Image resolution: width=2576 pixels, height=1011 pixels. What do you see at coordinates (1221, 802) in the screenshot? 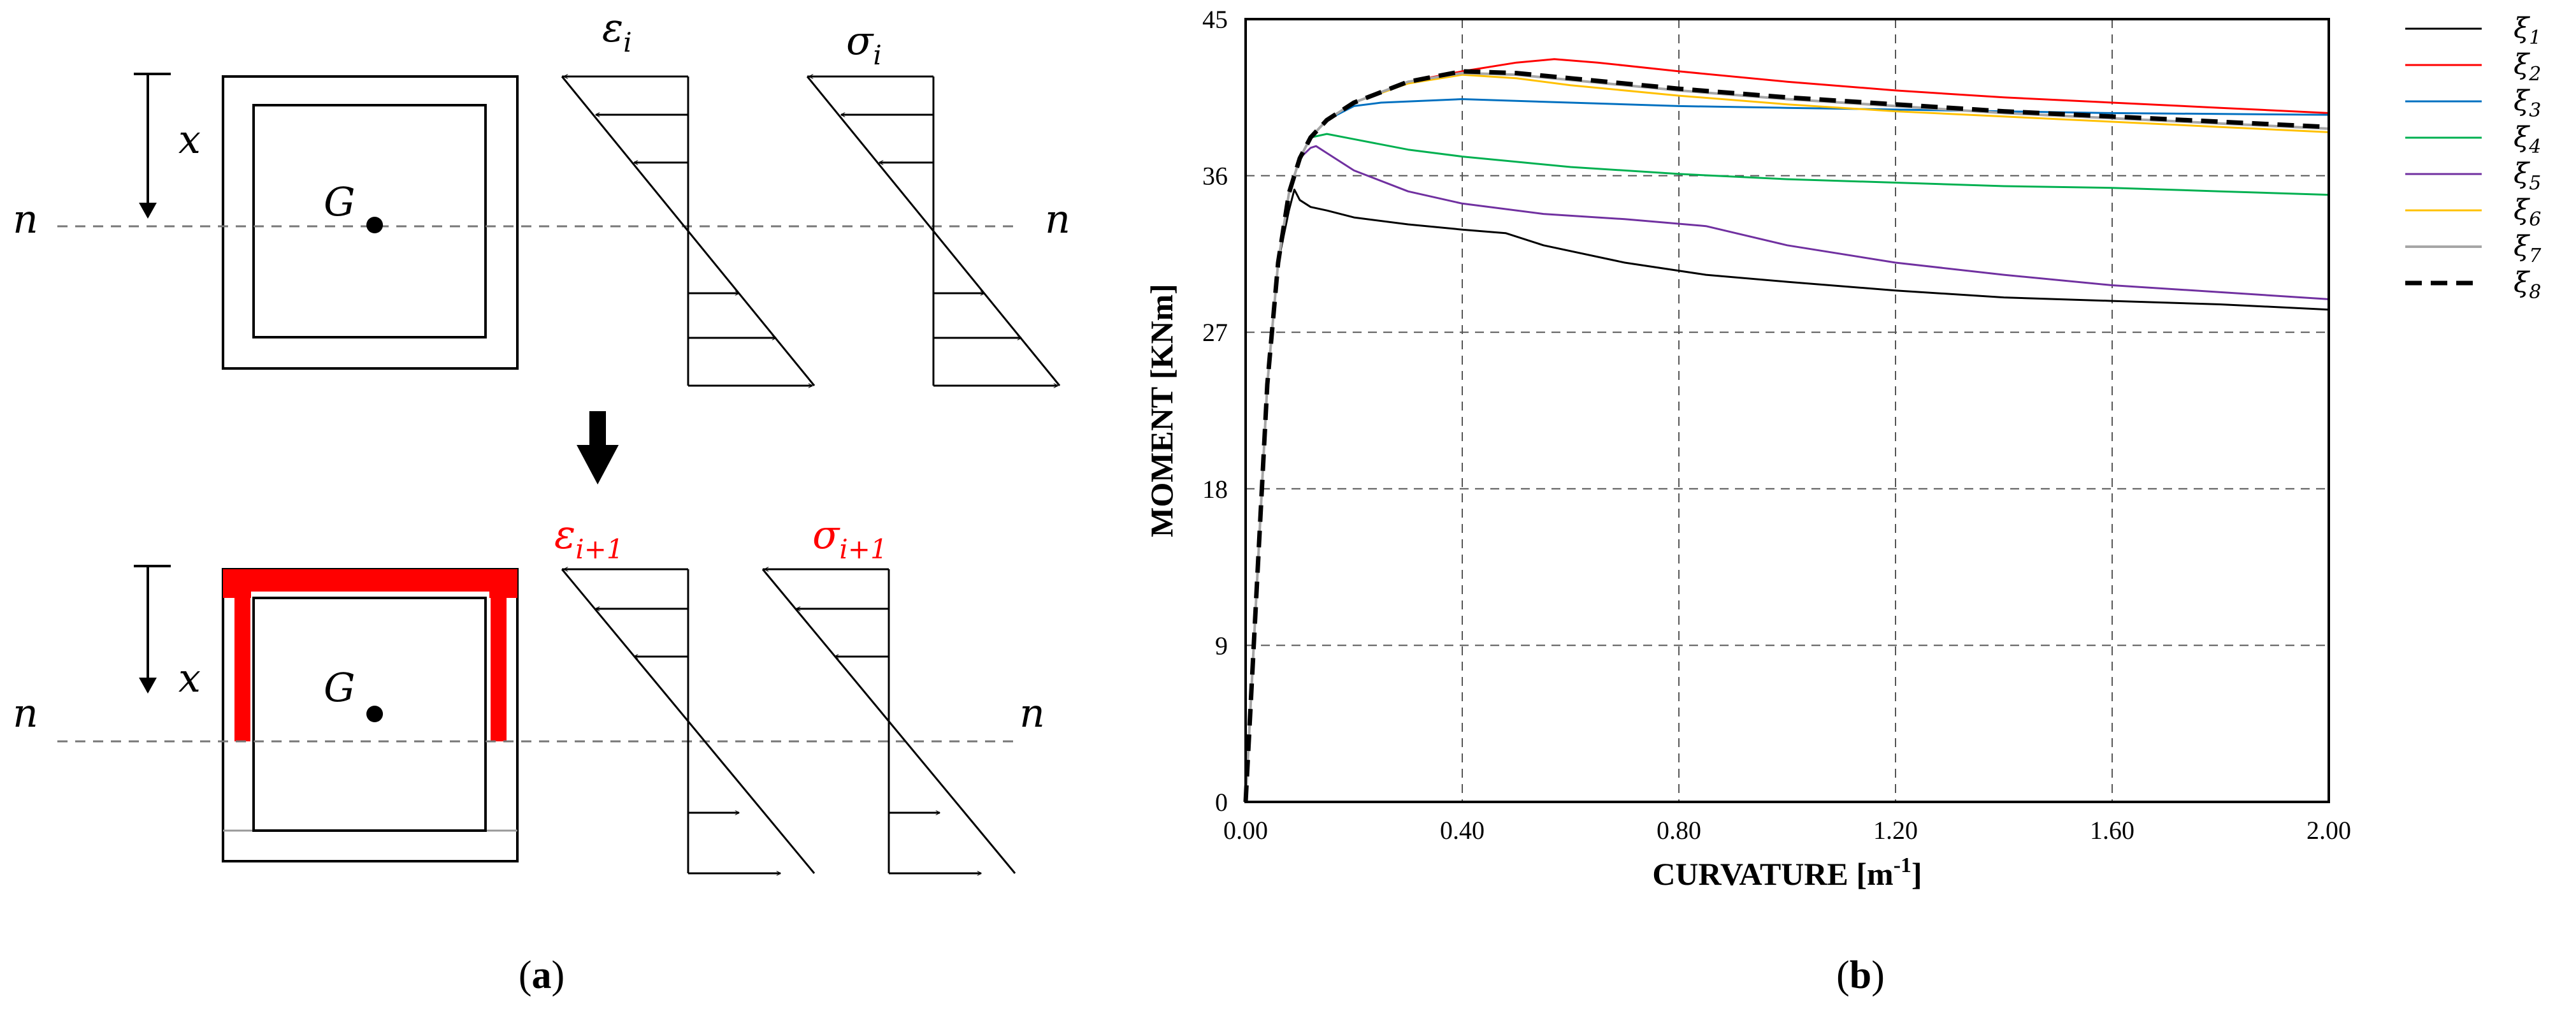
I see `y-tick-label: 0` at bounding box center [1221, 802].